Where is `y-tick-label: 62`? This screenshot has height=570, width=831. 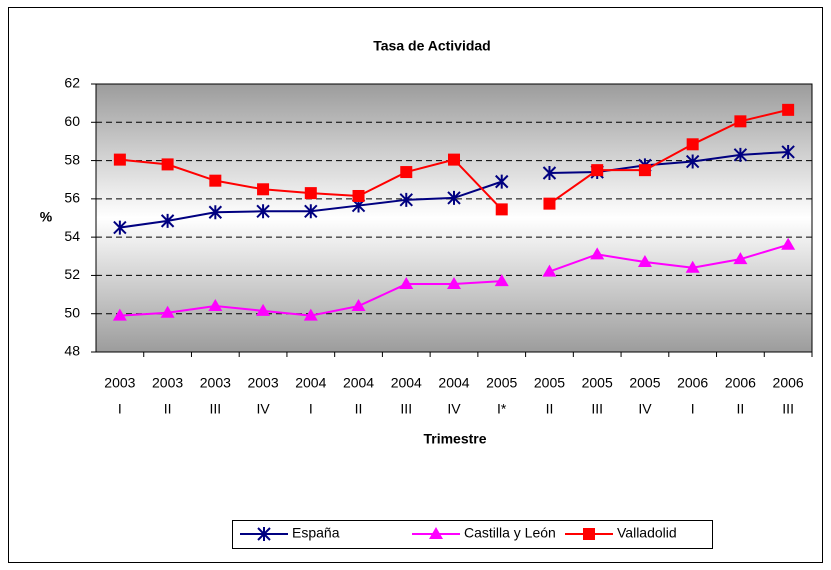 y-tick-label: 62 is located at coordinates (72, 83).